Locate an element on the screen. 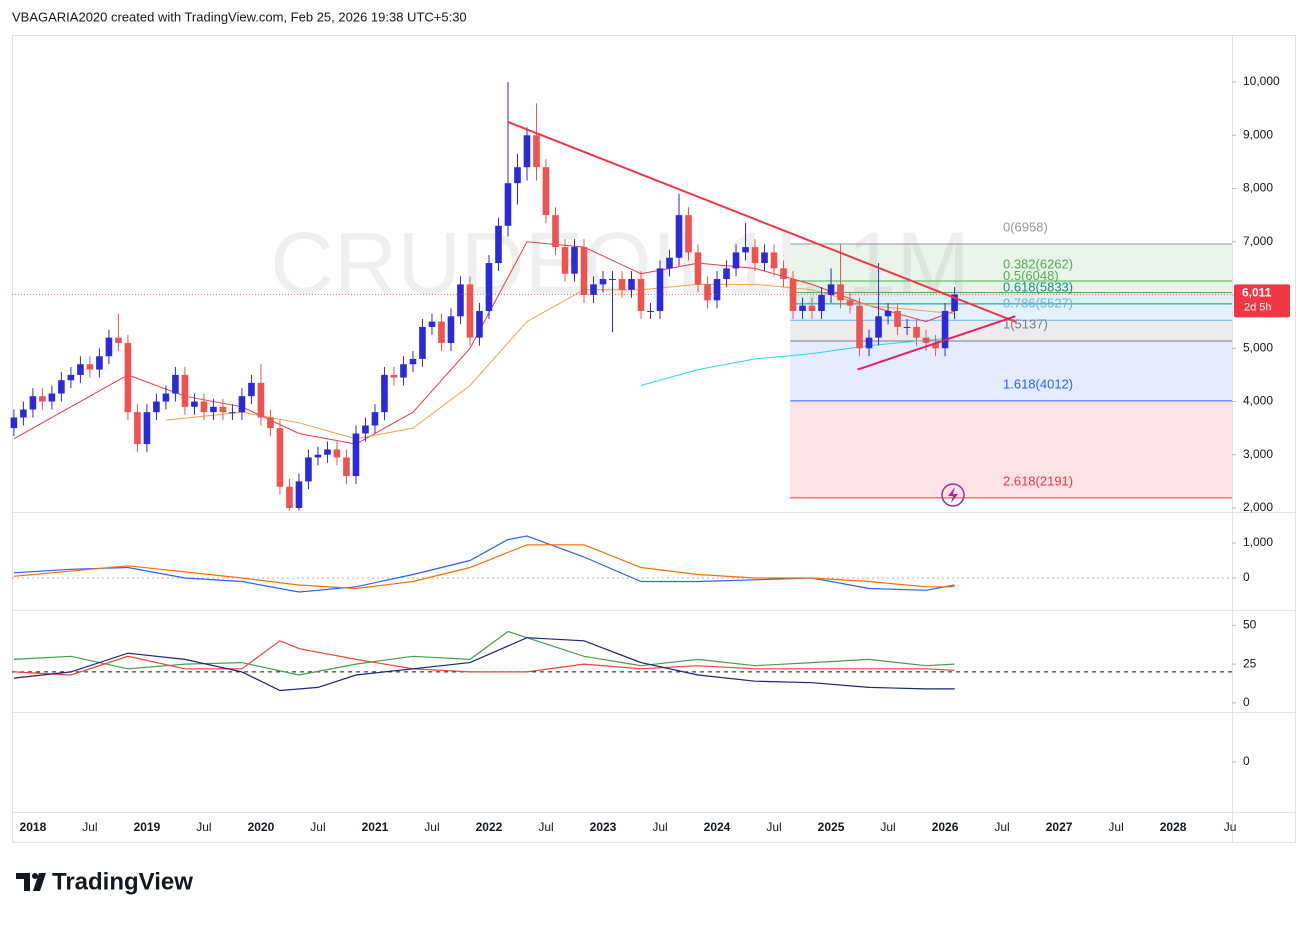  logo: TradingView is located at coordinates (104, 881).